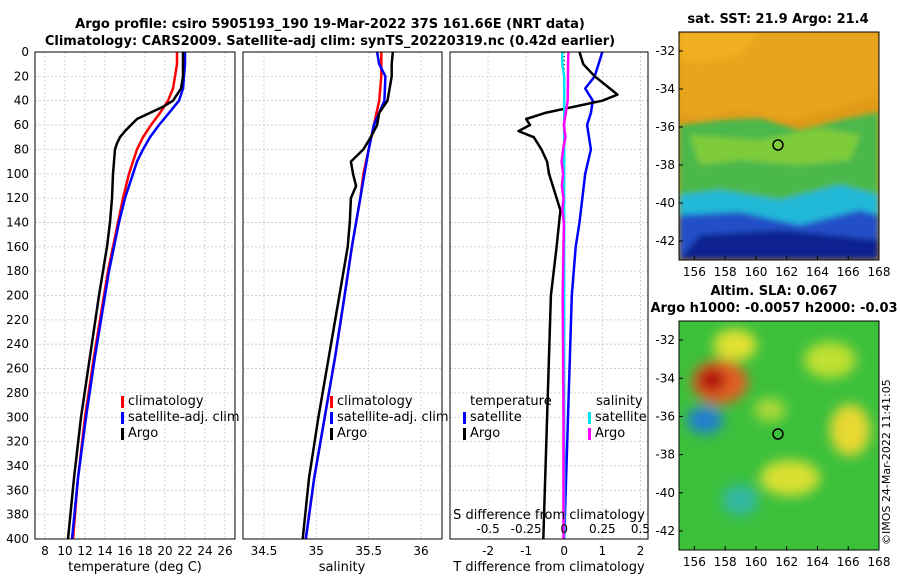 The height and width of the screenshot is (580, 900). I want to click on map-y-tick-label: -40, so click(665, 493).